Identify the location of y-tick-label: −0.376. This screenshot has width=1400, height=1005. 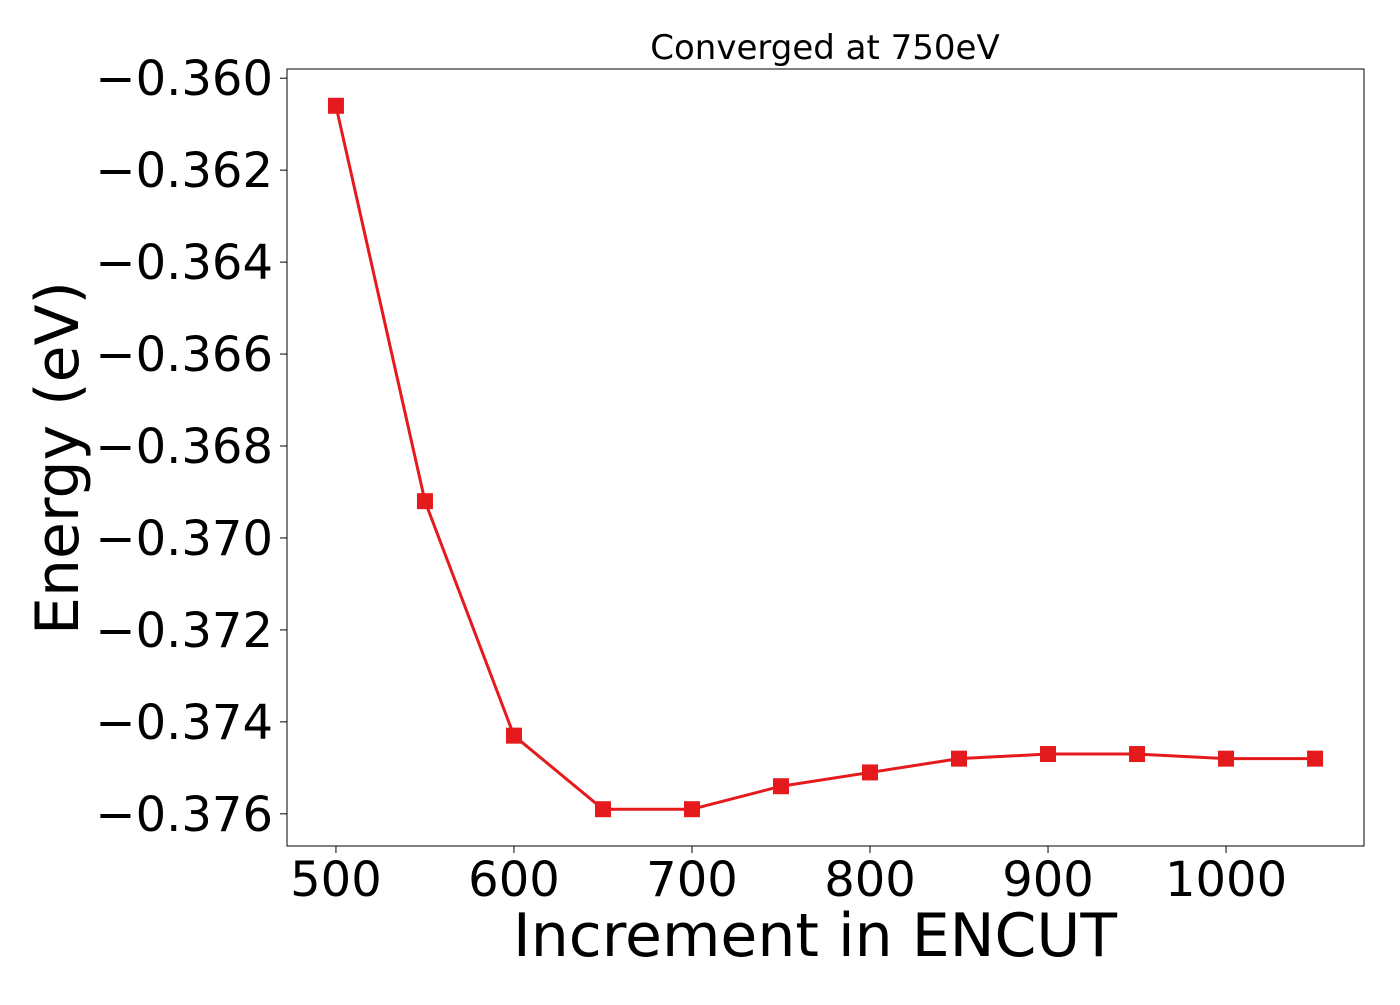
(184, 815).